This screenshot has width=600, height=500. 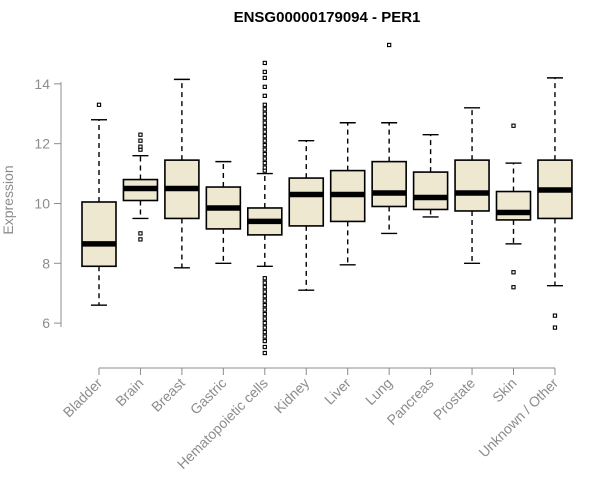 I want to click on x-tick-label: Skin, so click(x=504, y=390).